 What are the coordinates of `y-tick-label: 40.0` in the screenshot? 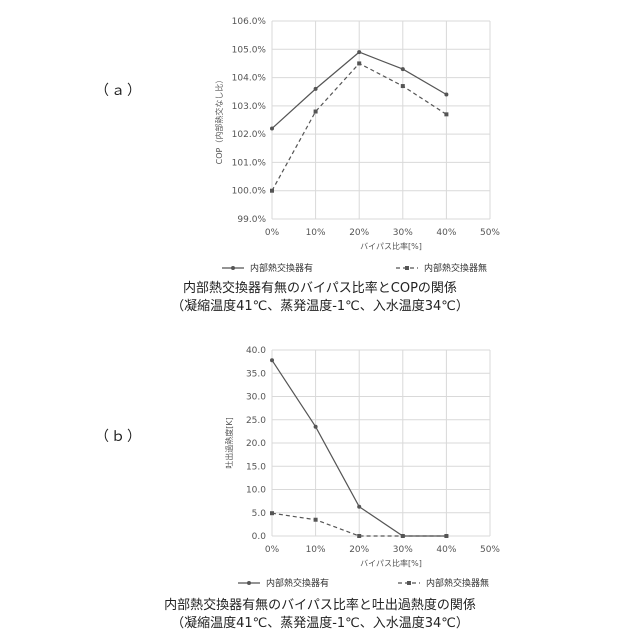 It's located at (256, 351).